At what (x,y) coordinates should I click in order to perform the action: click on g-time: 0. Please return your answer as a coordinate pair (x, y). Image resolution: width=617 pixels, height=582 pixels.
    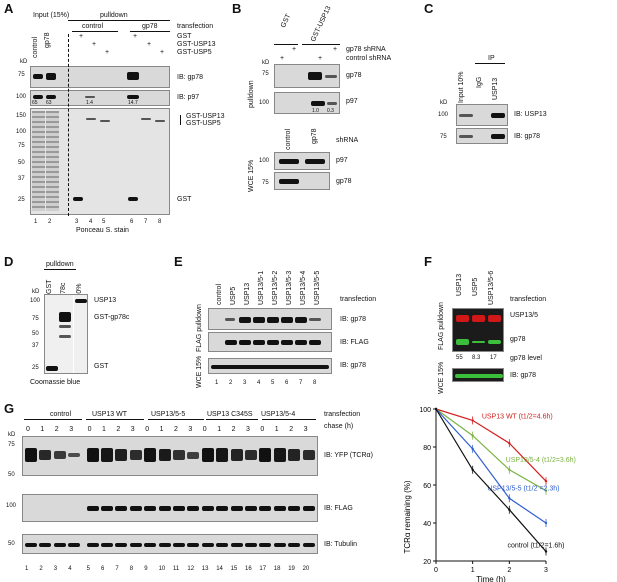
    Looking at the image, I should click on (89, 429).